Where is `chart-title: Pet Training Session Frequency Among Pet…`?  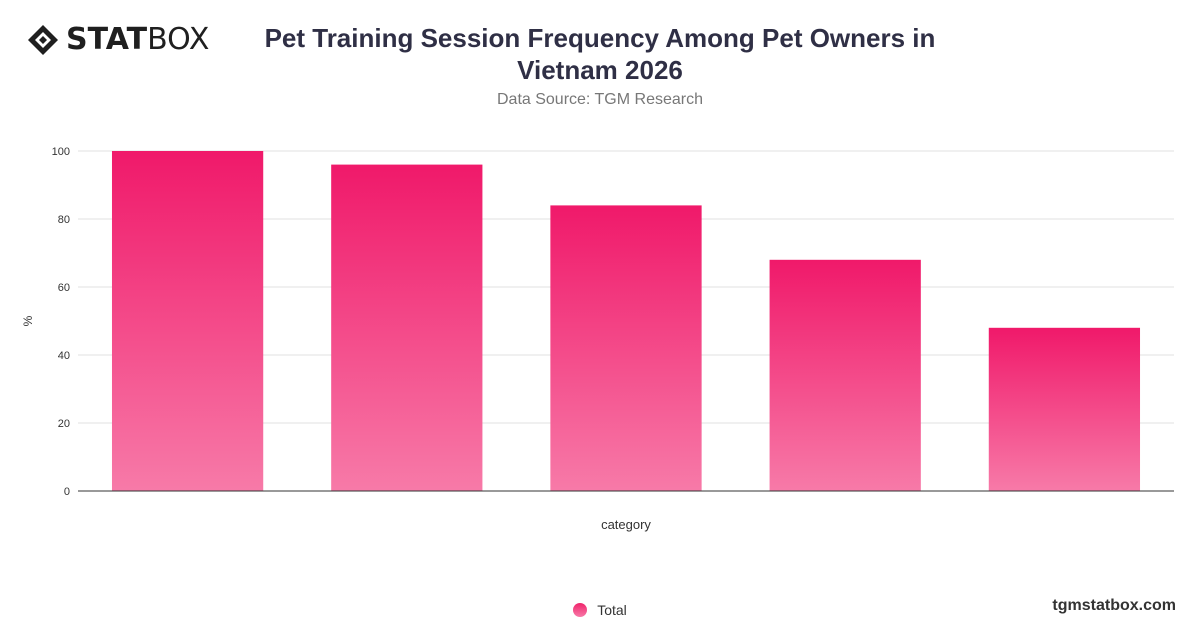
chart-title: Pet Training Session Frequency Among Pet… is located at coordinates (600, 54).